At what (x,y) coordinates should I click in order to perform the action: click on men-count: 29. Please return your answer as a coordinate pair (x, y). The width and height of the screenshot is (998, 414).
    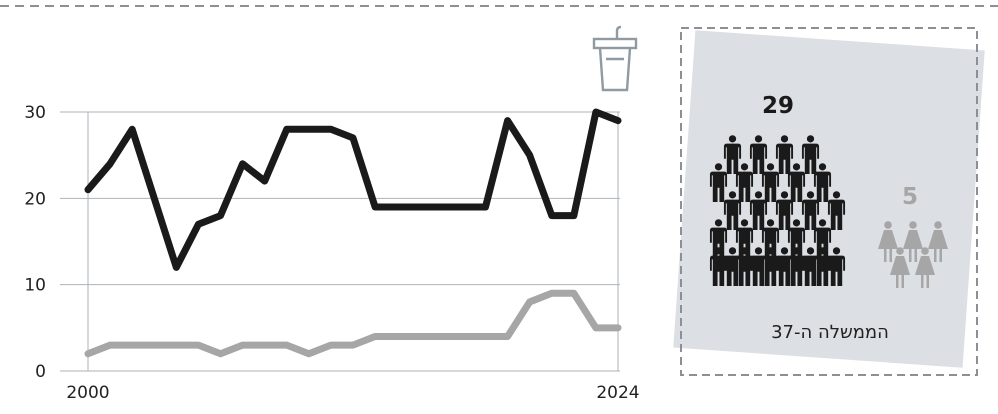
    Looking at the image, I should click on (778, 106).